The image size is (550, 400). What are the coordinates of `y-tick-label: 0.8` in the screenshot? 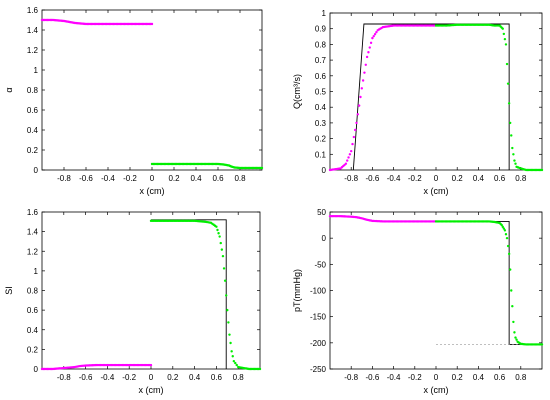 It's located at (33, 291).